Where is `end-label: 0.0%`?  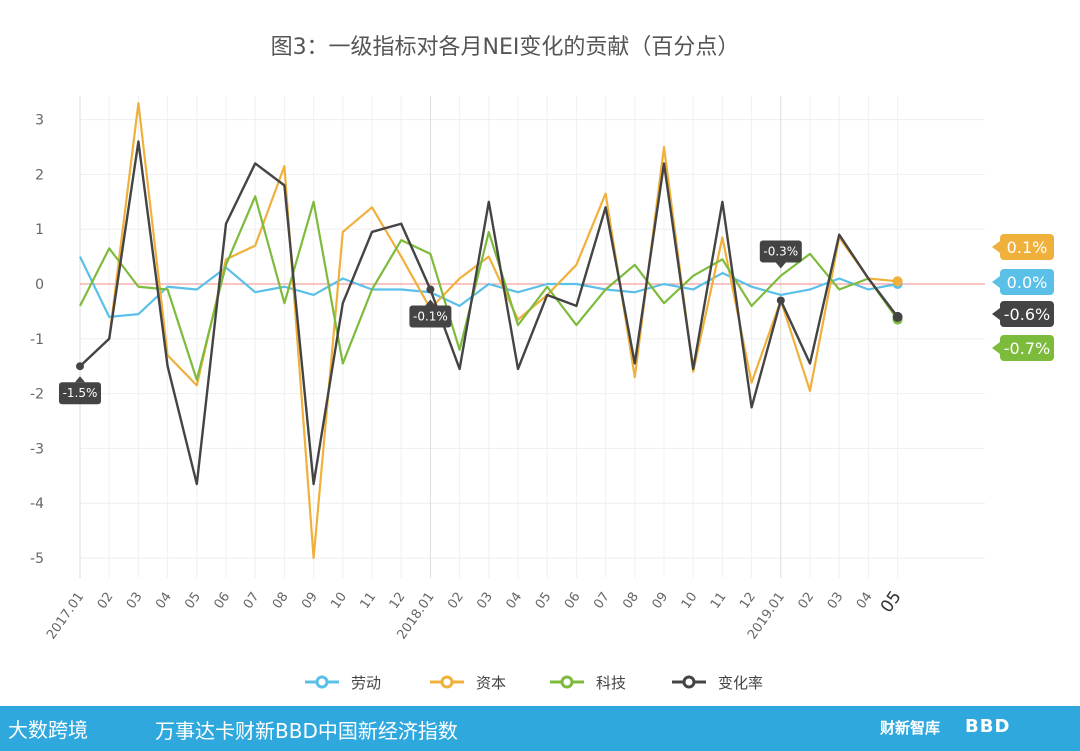
end-label: 0.0% is located at coordinates (1027, 282).